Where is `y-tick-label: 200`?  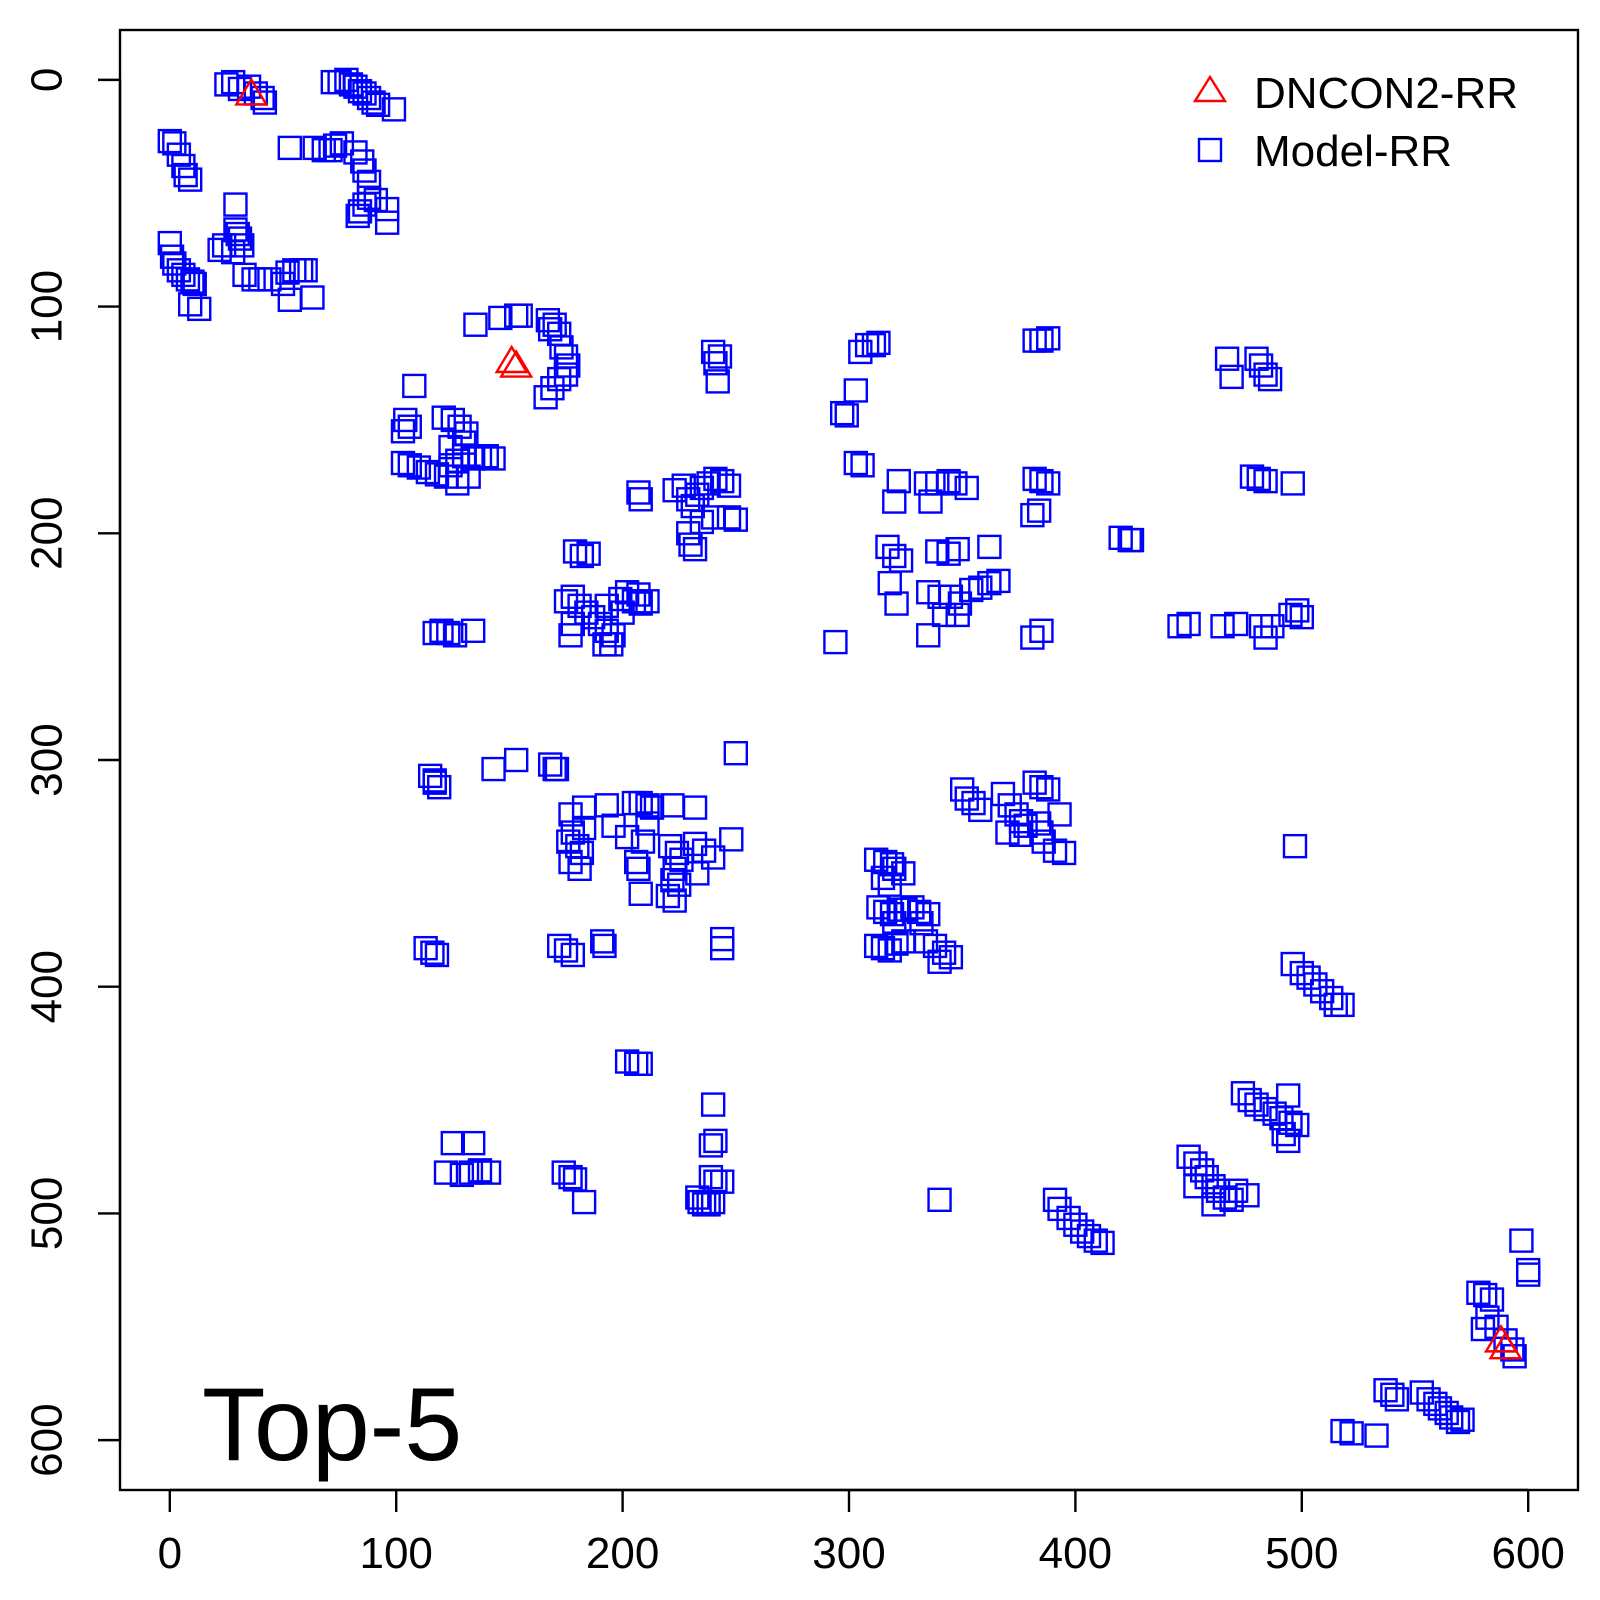 y-tick-label: 200 is located at coordinates (46, 533).